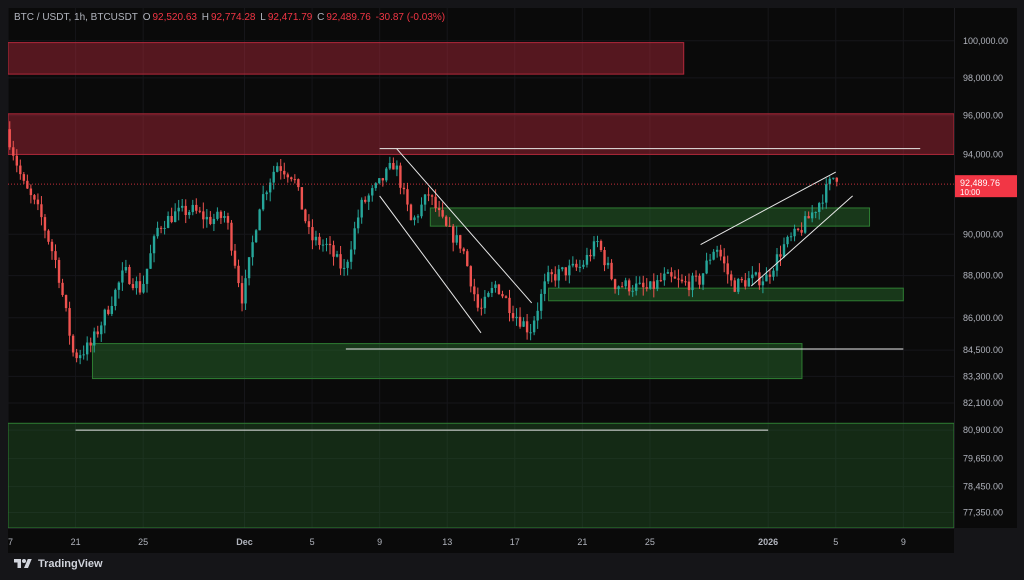  What do you see at coordinates (478, 540) in the screenshot?
I see `time-axis: 17 21 25 Dec 5 9 13 17 21 25 2026 5 9` at bounding box center [478, 540].